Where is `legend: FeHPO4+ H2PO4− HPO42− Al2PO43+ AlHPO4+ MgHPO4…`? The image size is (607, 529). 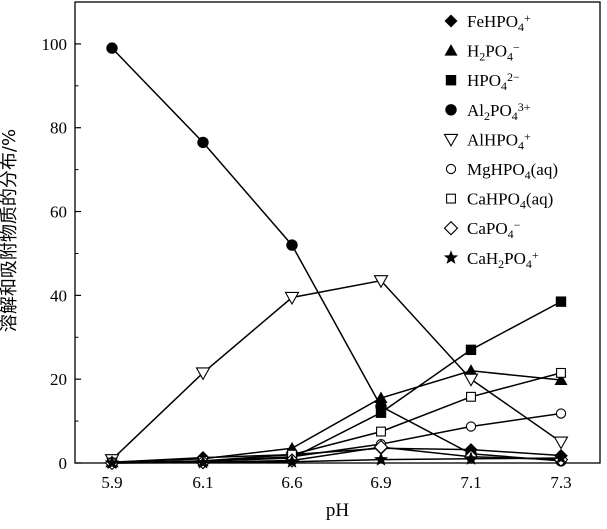 legend: FeHPO4+ H2PO4− HPO42− Al2PO43+ AlHPO4+ MgHPO4… is located at coordinates (500, 140).